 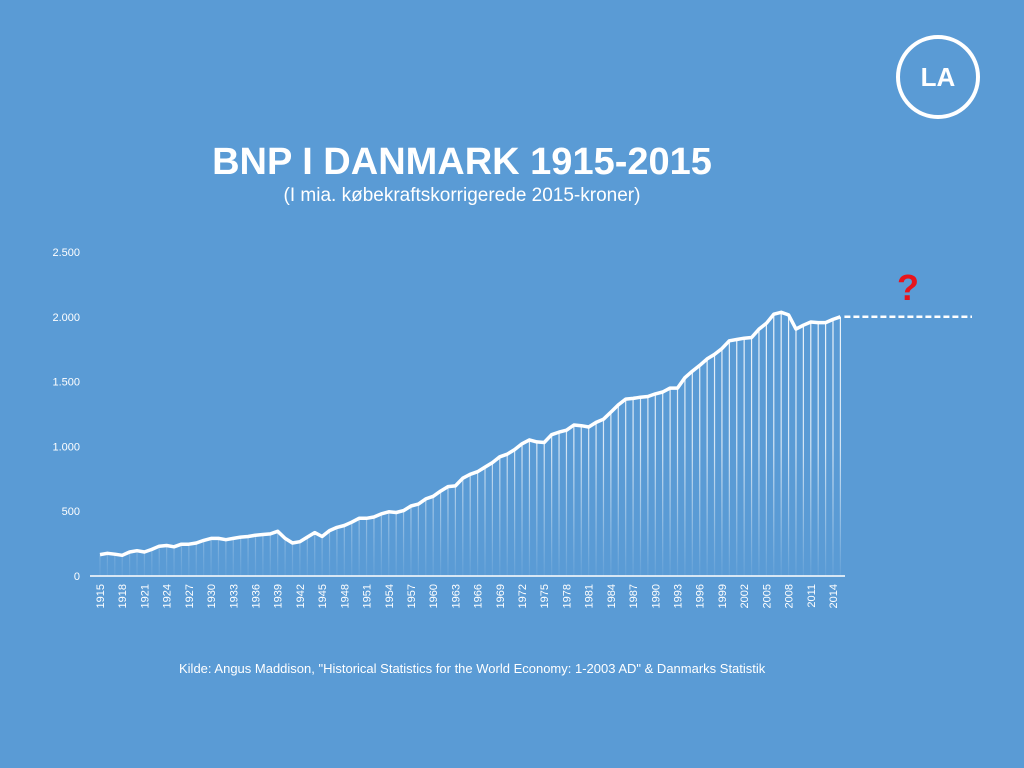 What do you see at coordinates (723, 596) in the screenshot?
I see `x-tick-label: 1999` at bounding box center [723, 596].